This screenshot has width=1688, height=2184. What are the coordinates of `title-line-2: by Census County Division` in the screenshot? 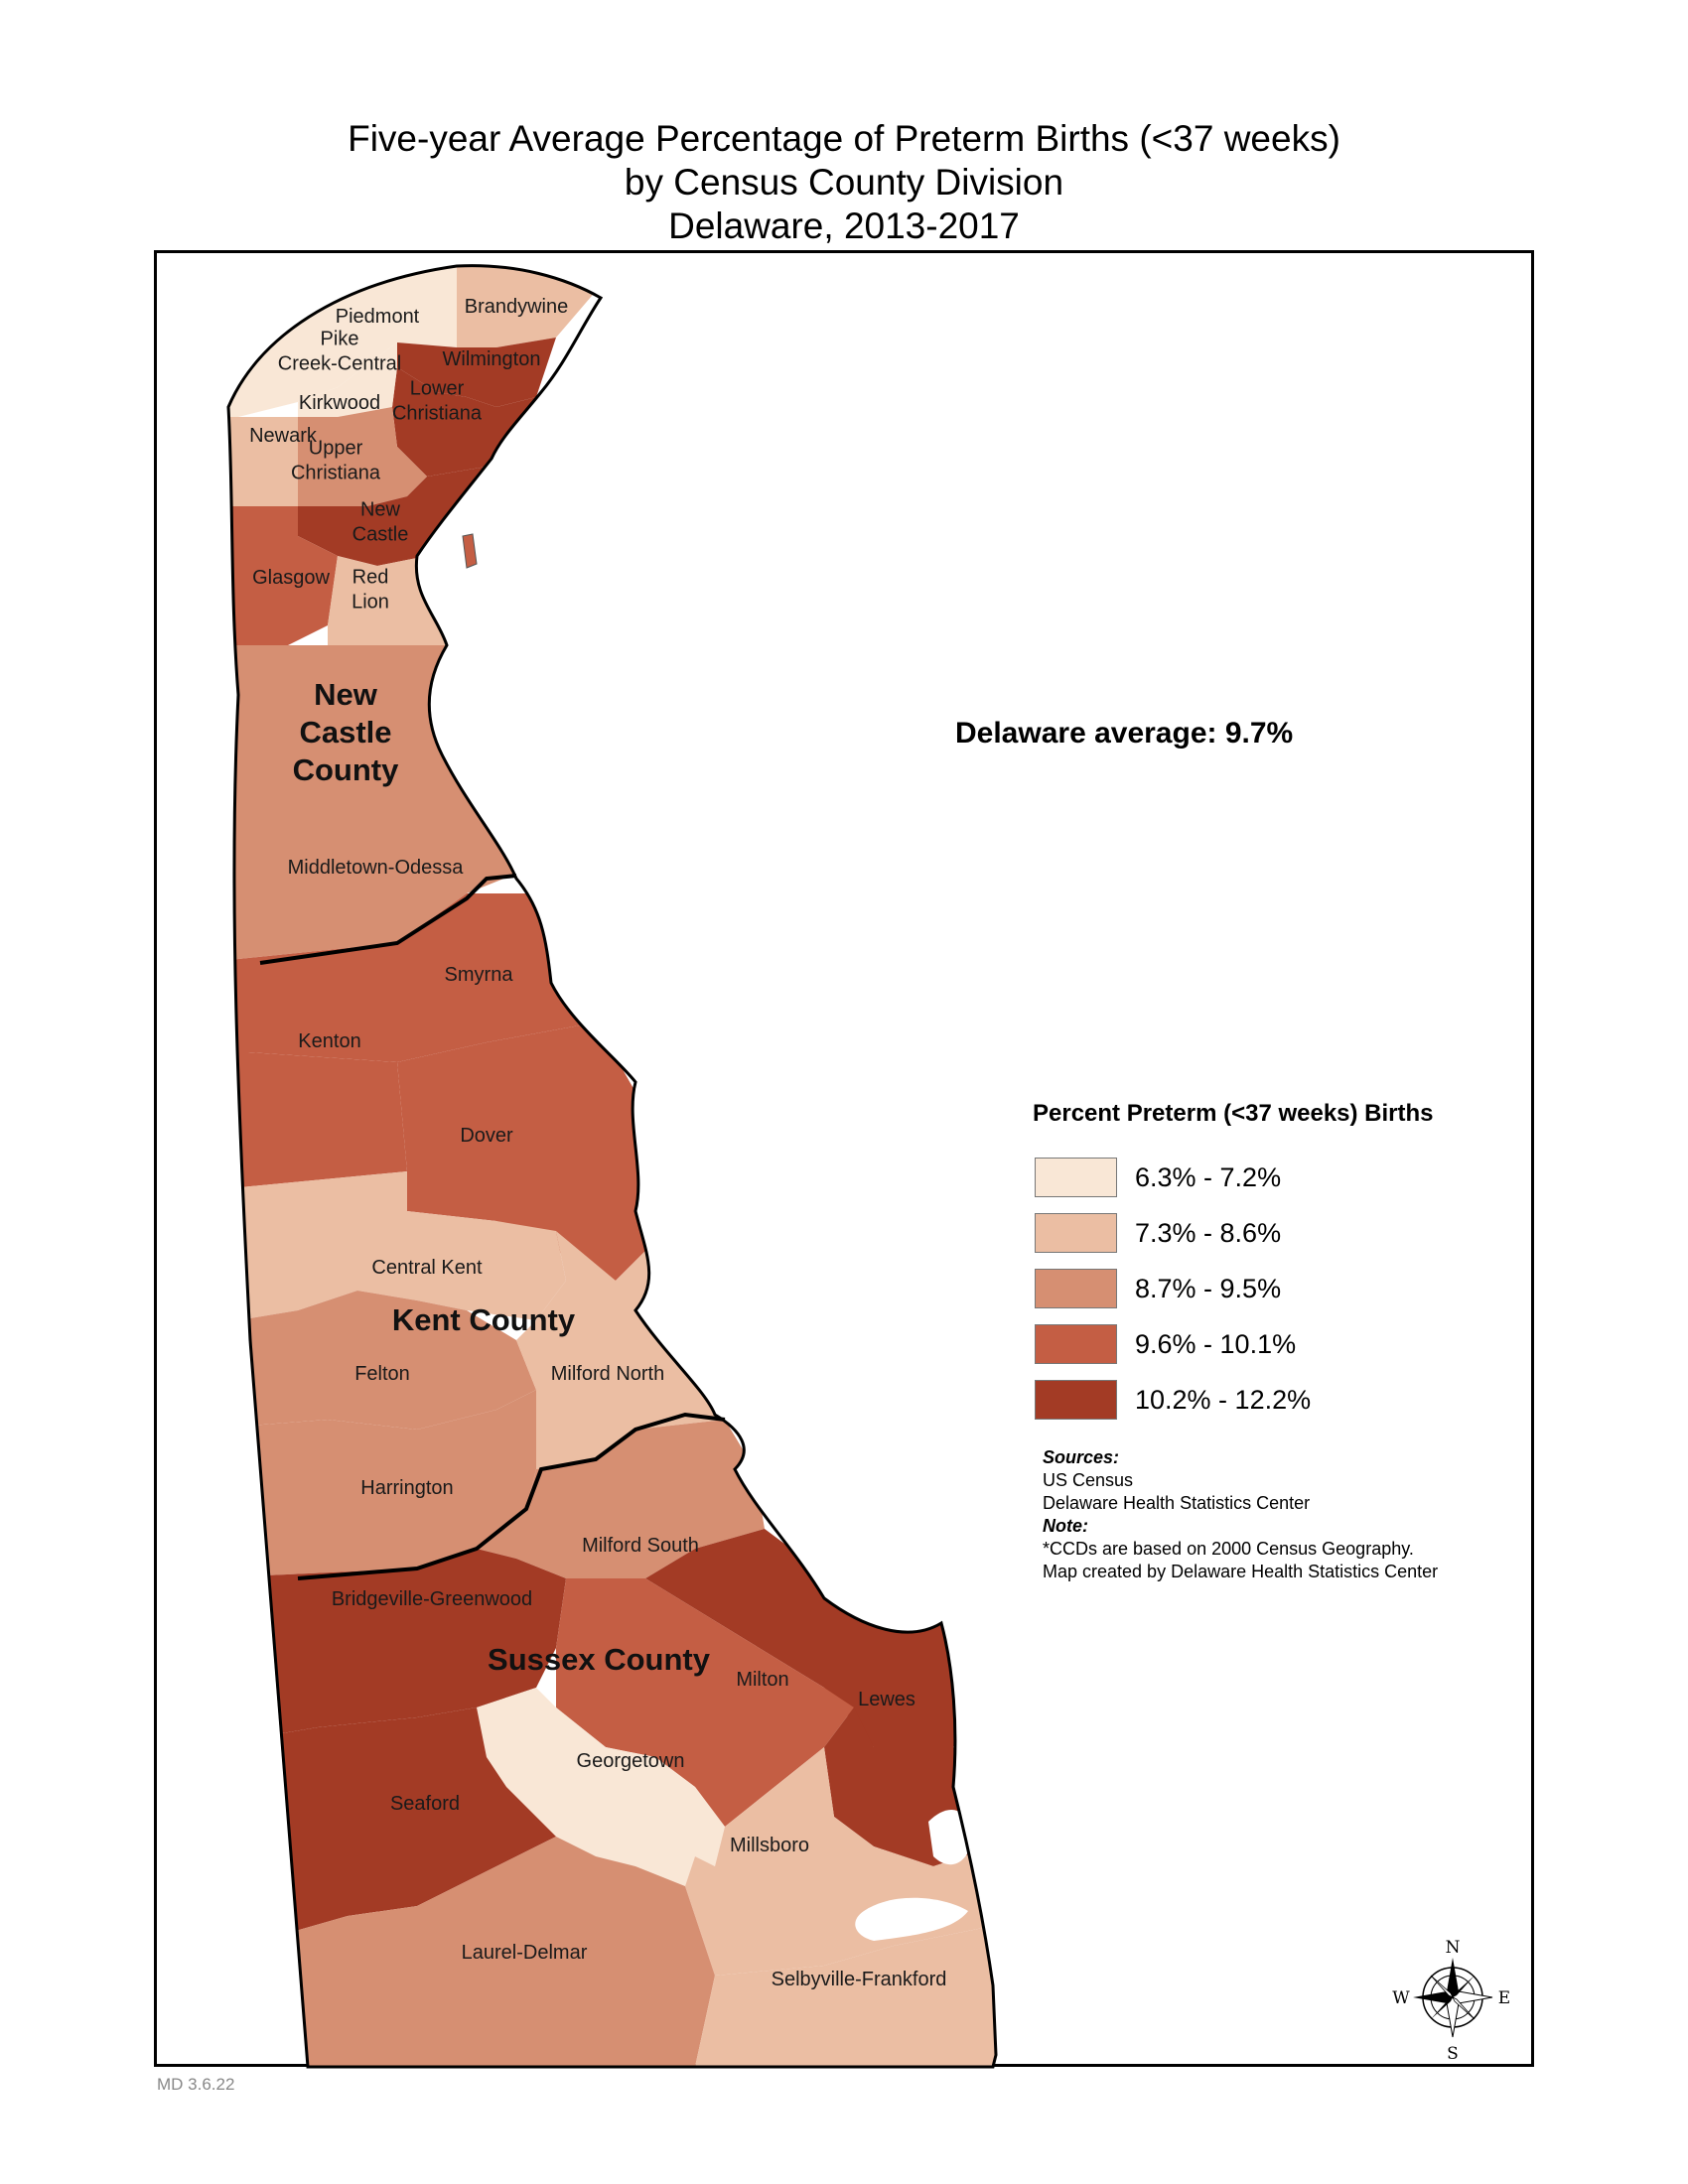 It's located at (844, 182).